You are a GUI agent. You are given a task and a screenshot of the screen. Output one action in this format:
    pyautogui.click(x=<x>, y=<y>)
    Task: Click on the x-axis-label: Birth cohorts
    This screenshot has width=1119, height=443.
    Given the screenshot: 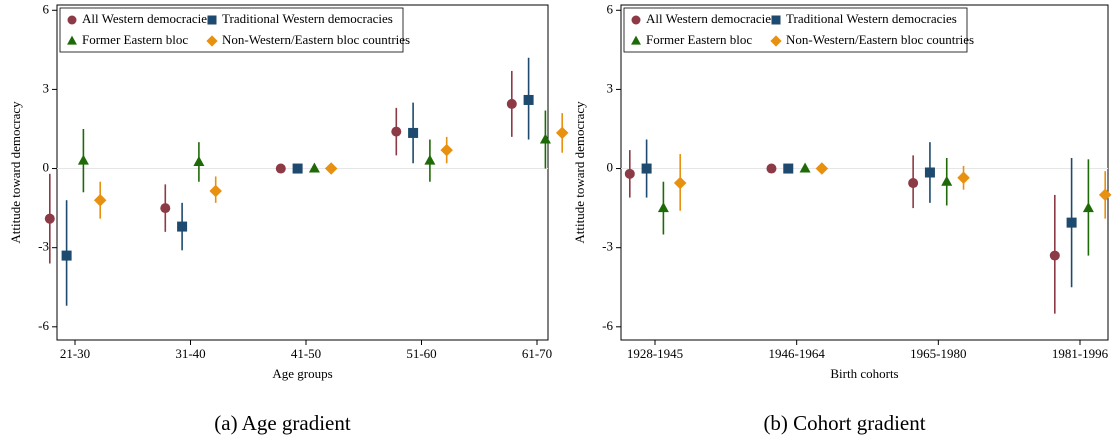 What is the action you would take?
    pyautogui.click(x=864, y=373)
    